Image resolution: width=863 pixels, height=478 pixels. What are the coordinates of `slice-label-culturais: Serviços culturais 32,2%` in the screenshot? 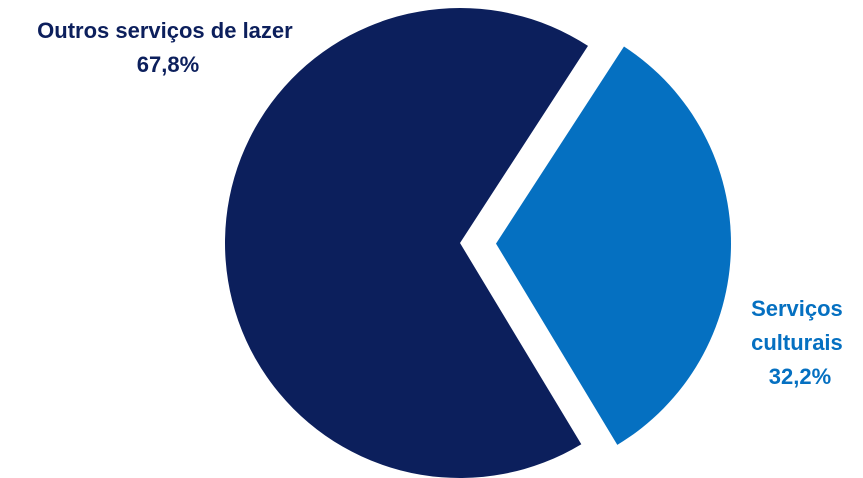 It's located at (800, 342).